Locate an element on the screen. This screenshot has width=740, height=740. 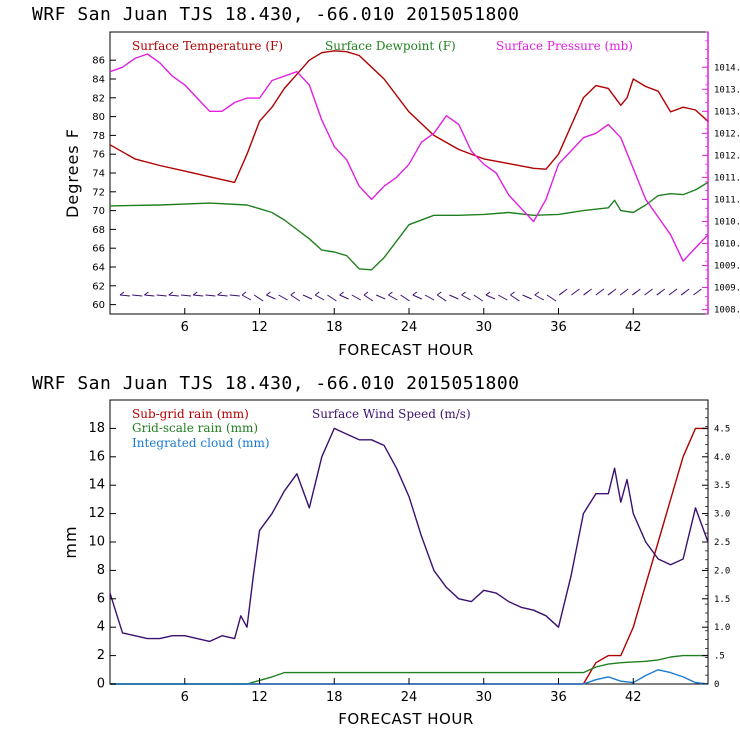
y-tick-label: 60 is located at coordinates (98, 305).